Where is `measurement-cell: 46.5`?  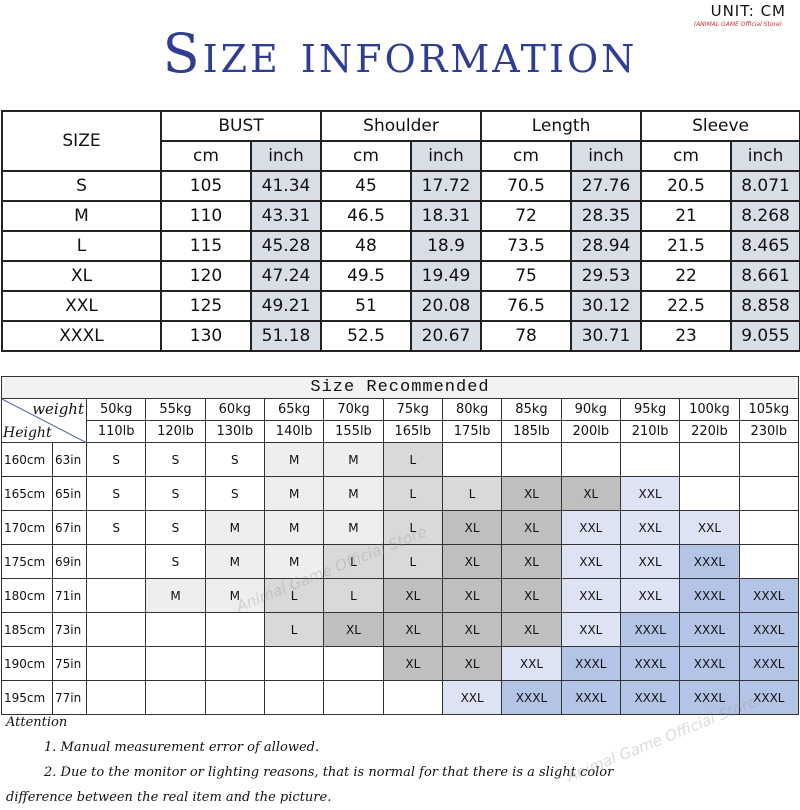 measurement-cell: 46.5 is located at coordinates (366, 216).